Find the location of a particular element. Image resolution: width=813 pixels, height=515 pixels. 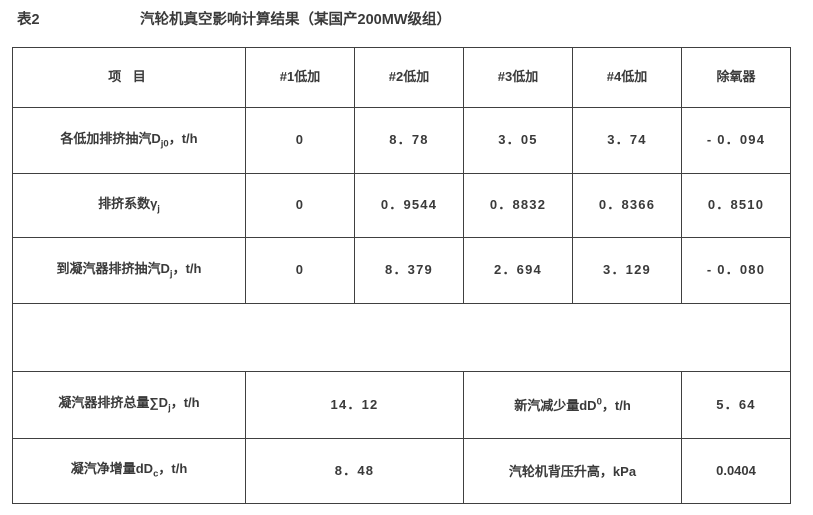

header-cell-deaerator: 除氧器 is located at coordinates (736, 77).